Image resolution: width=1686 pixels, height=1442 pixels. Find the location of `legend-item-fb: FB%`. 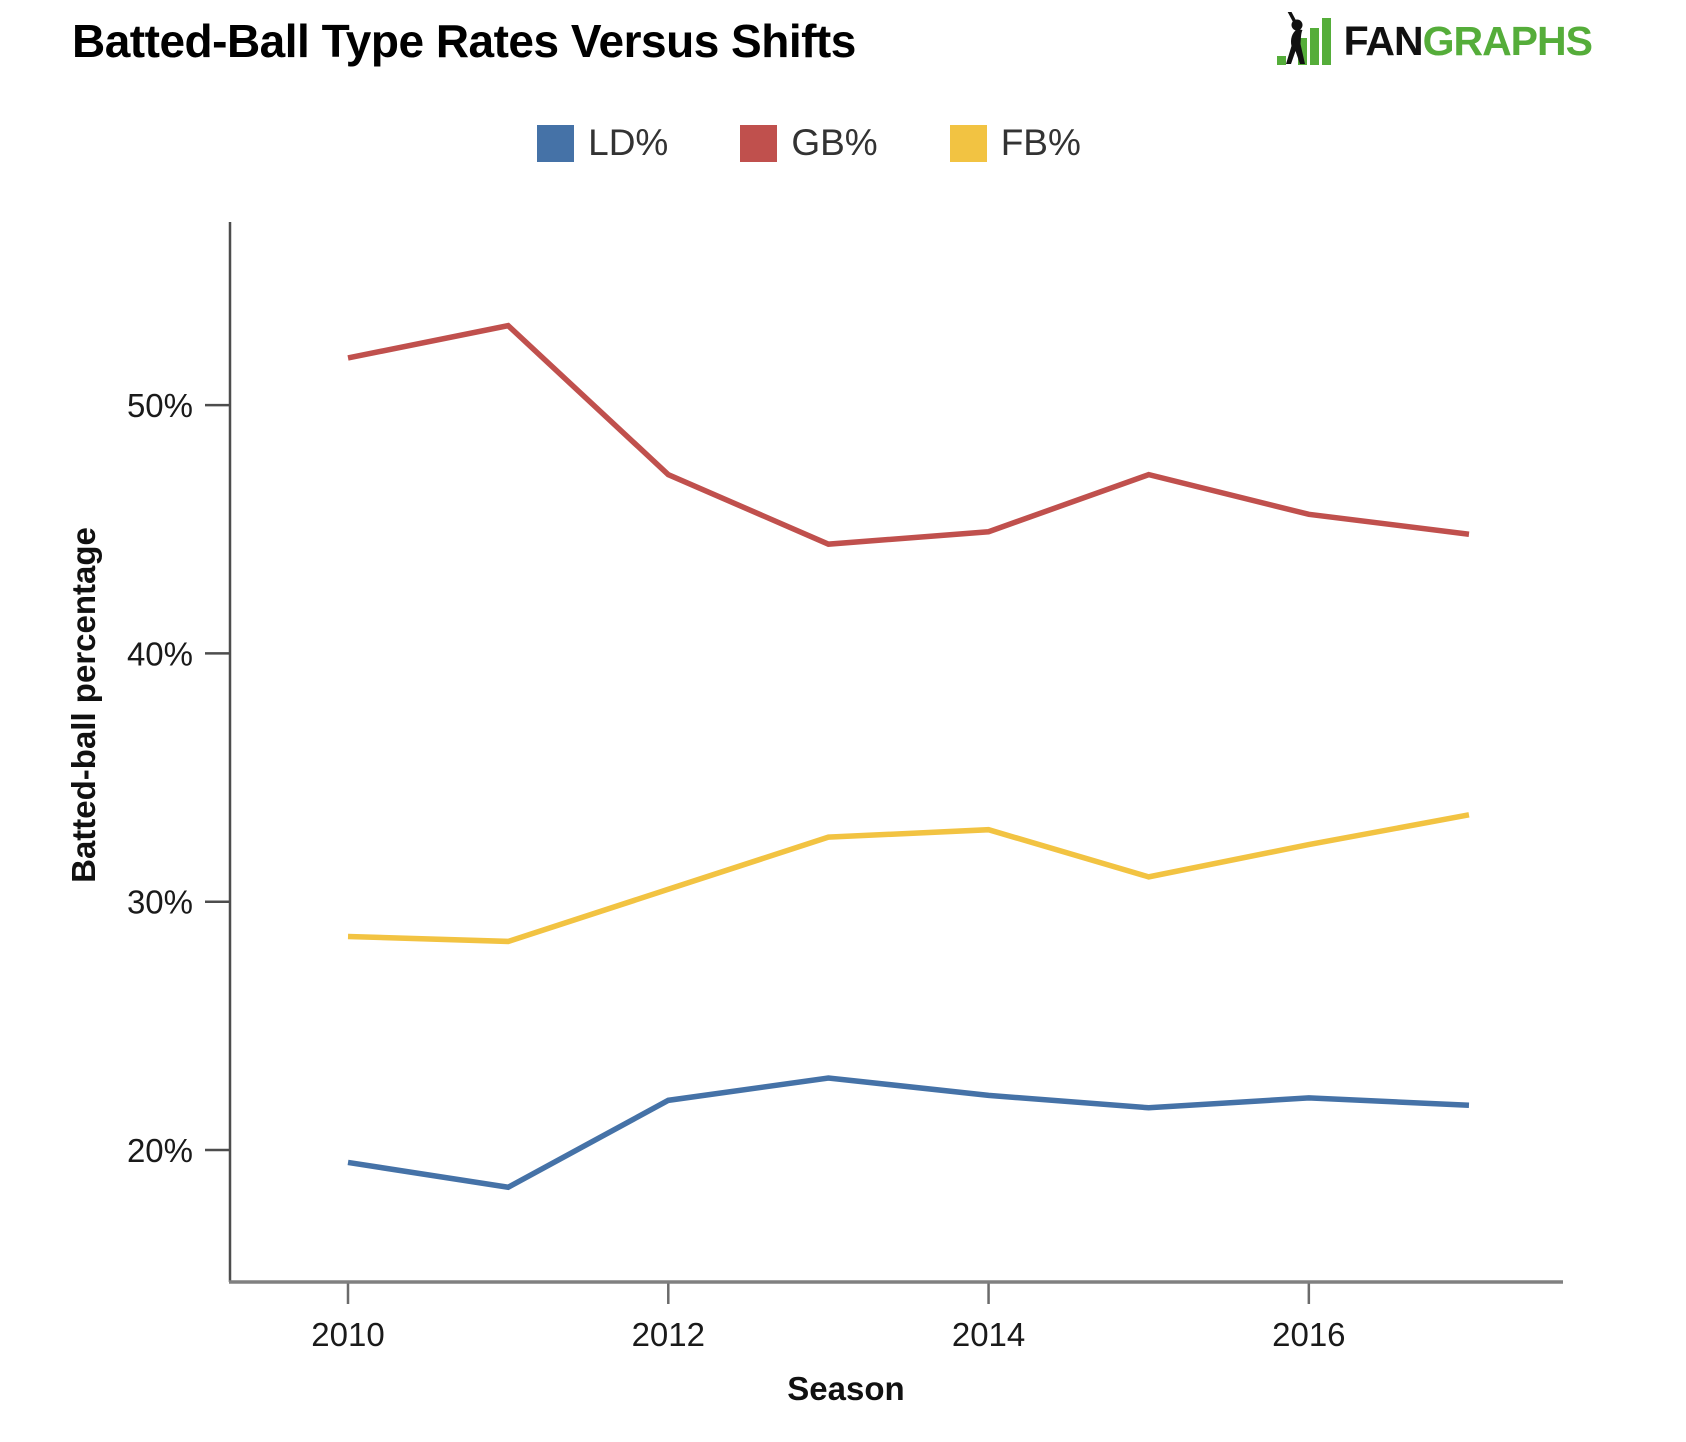

legend-item-fb: FB% is located at coordinates (1015, 143).